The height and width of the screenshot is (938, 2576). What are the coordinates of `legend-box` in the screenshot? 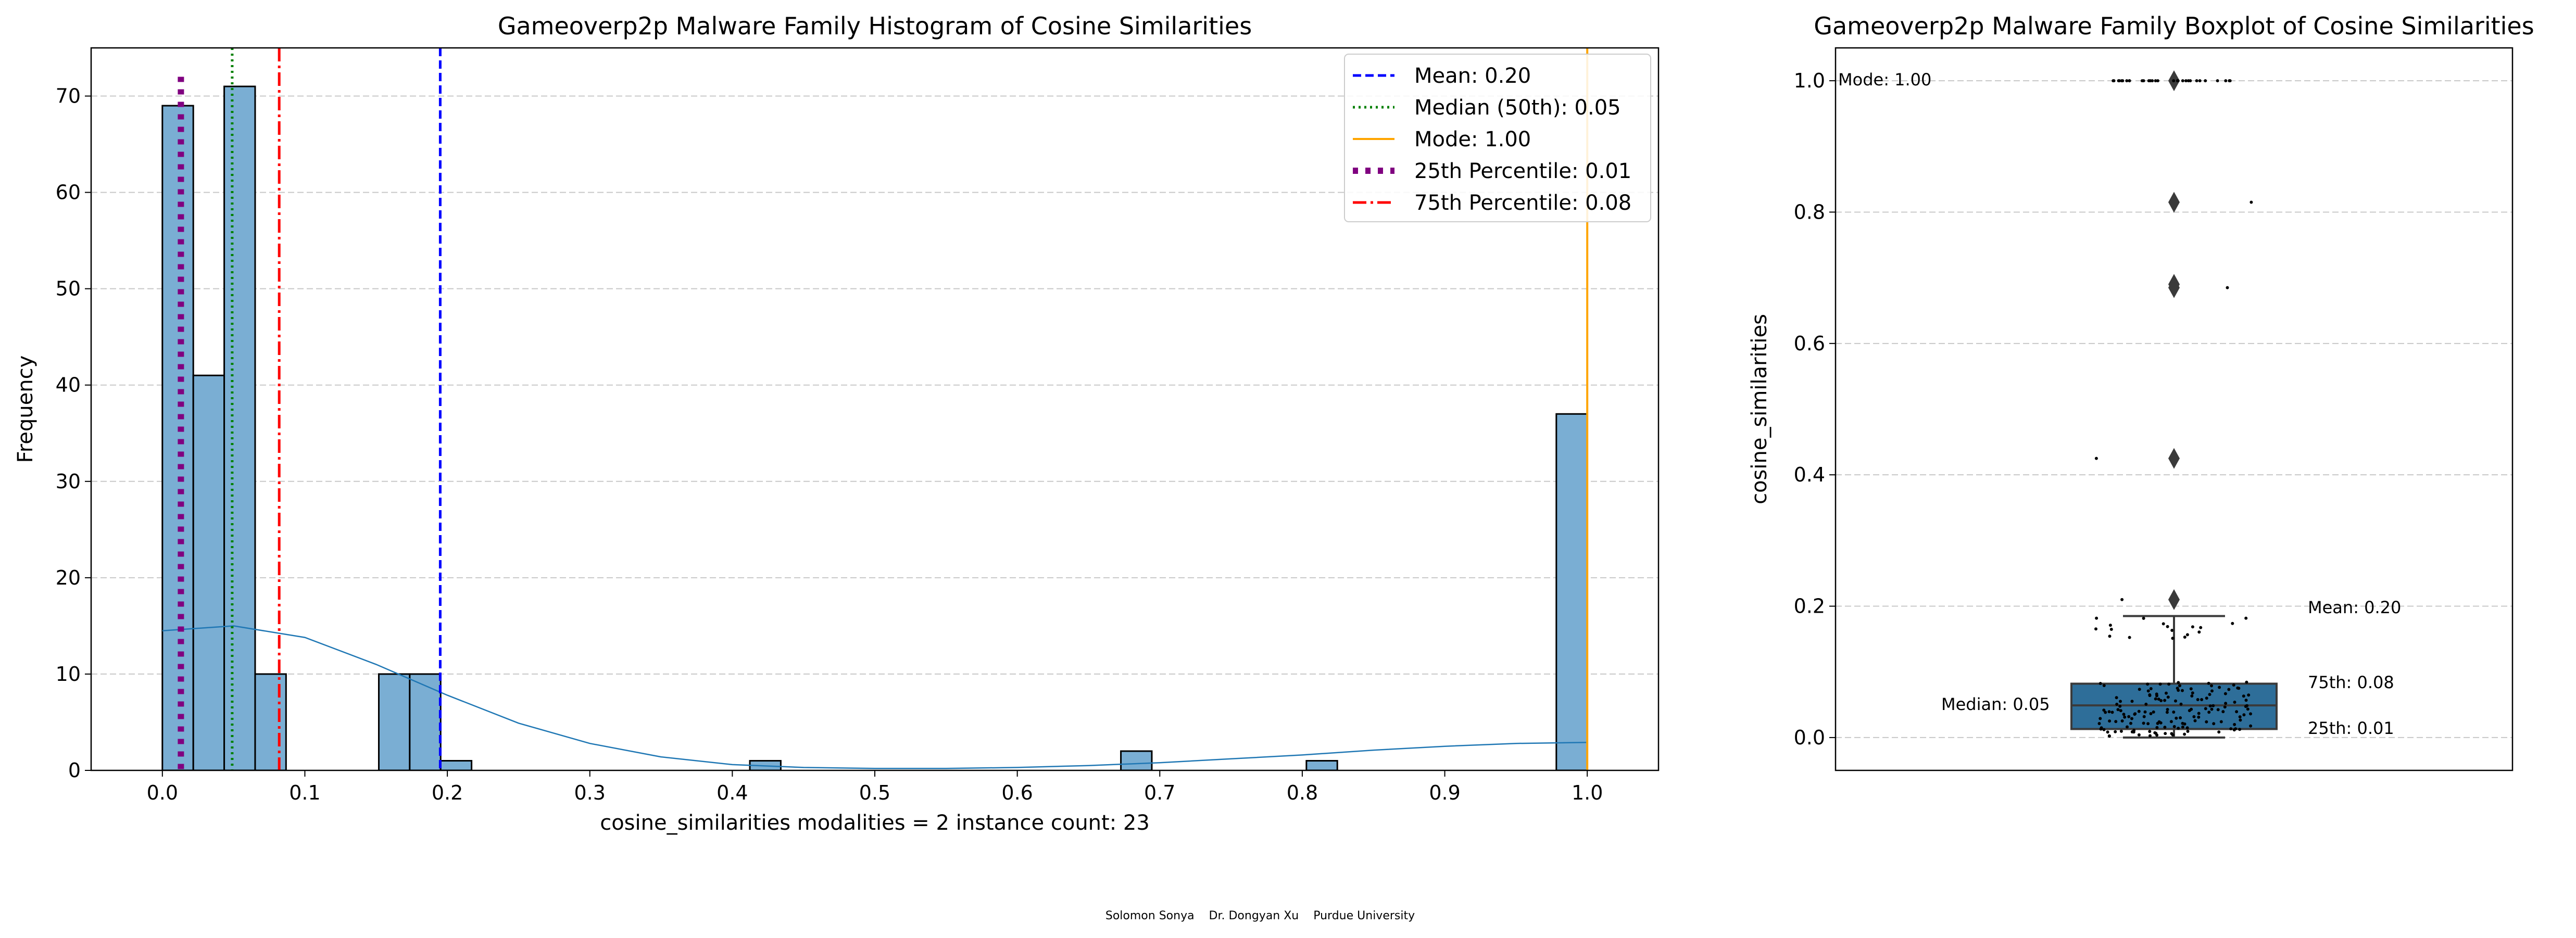 It's located at (1498, 138).